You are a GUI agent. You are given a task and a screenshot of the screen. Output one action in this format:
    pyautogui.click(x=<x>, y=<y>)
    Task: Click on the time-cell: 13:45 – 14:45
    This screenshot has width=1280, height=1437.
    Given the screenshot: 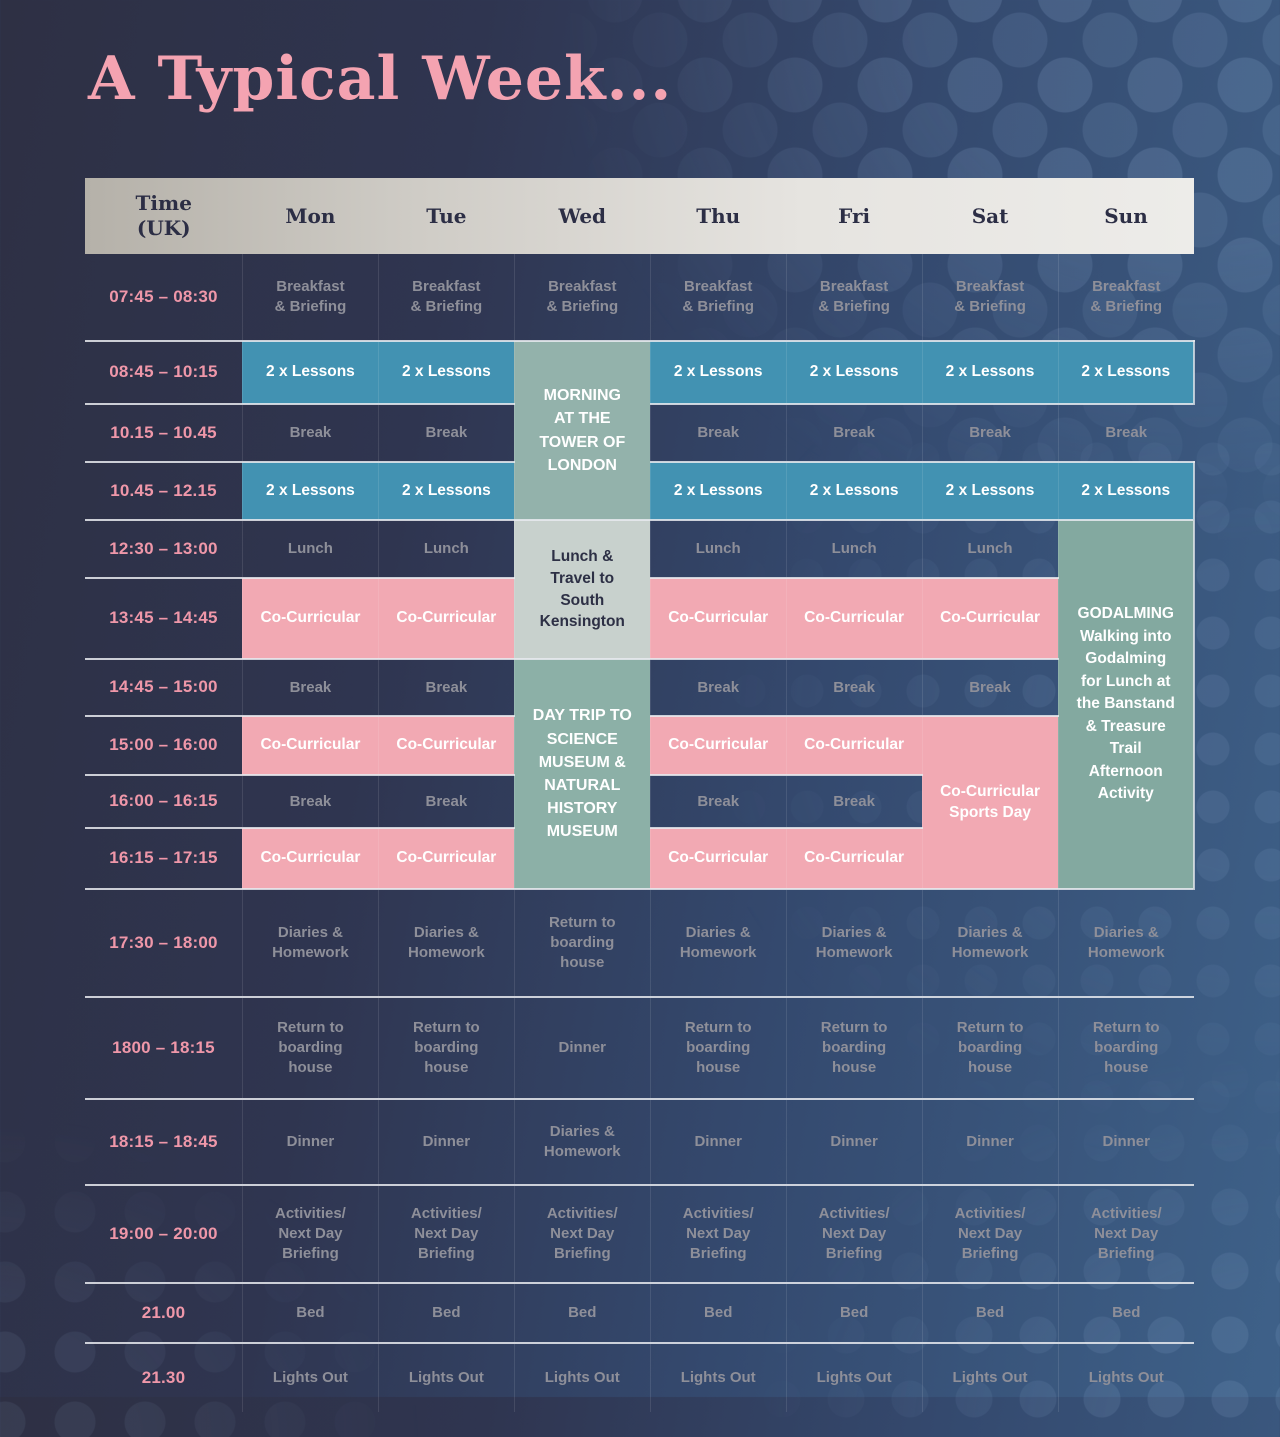 What is the action you would take?
    pyautogui.click(x=164, y=618)
    